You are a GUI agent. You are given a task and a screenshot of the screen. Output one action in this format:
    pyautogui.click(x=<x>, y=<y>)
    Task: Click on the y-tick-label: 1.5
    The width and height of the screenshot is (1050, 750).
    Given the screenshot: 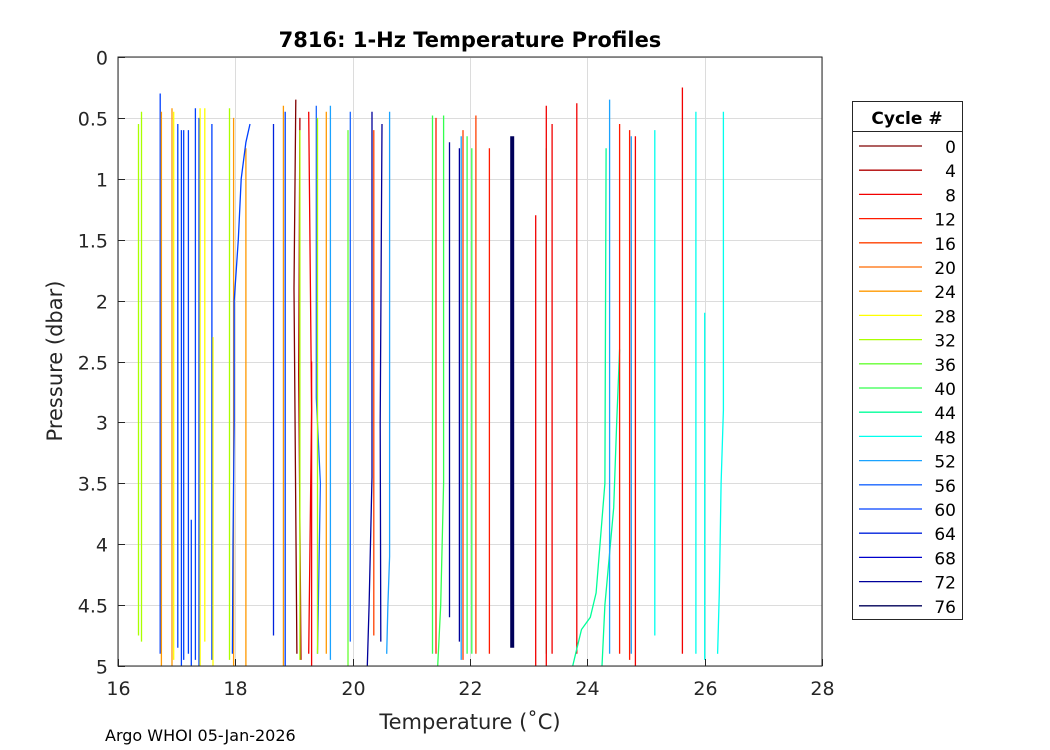 What is the action you would take?
    pyautogui.click(x=93, y=242)
    